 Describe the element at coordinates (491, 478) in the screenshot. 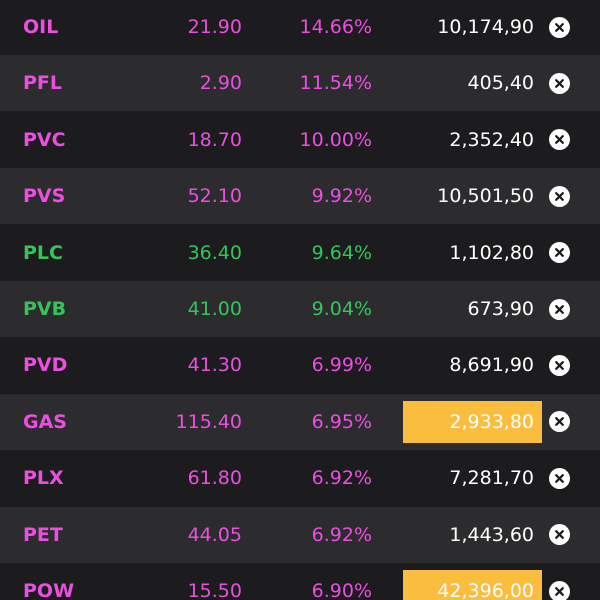

I see `stock-volume: 7,281,70` at that location.